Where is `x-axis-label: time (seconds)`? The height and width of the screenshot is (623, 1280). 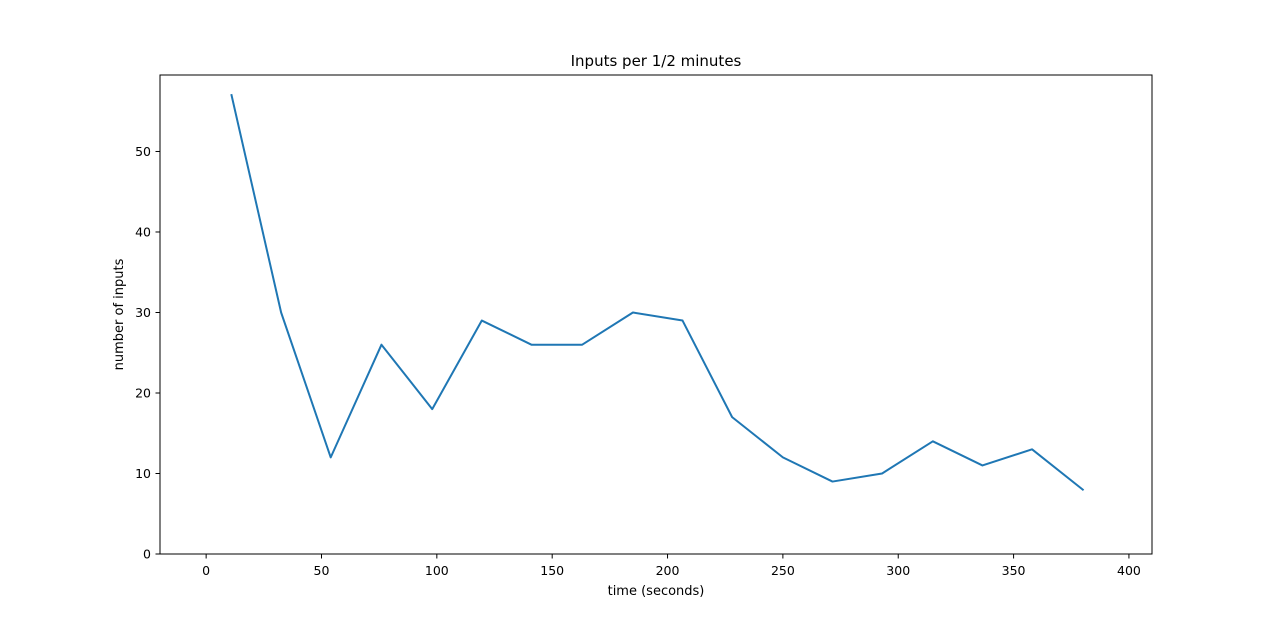 x-axis-label: time (seconds) is located at coordinates (656, 591).